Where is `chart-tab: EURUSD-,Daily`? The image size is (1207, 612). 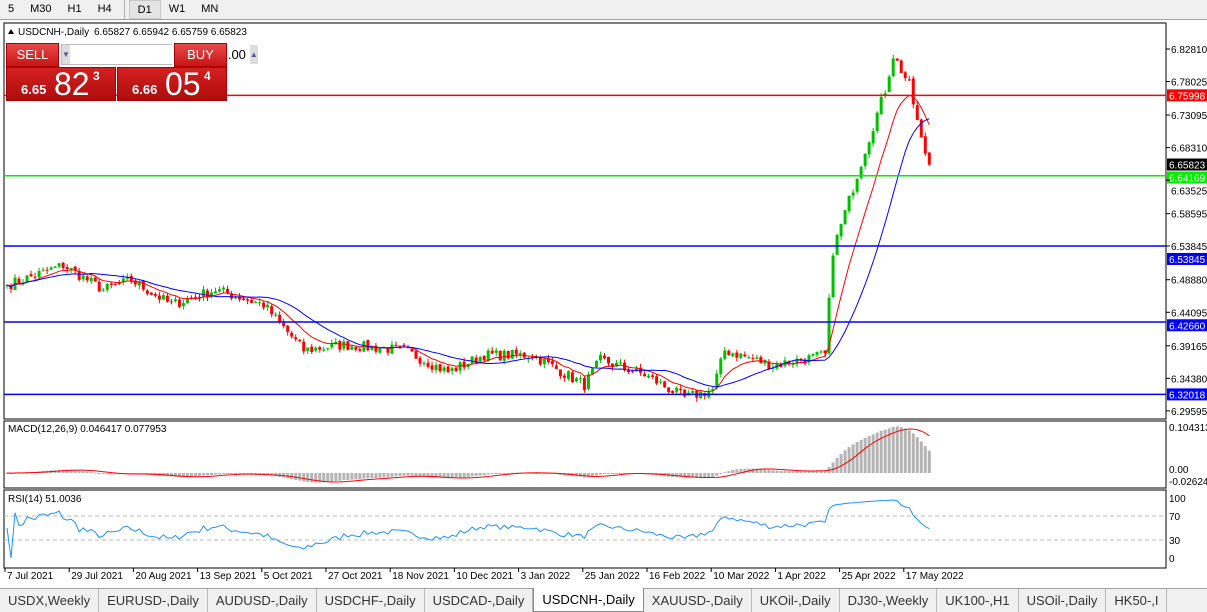 chart-tab: EURUSD-,Daily is located at coordinates (153, 600).